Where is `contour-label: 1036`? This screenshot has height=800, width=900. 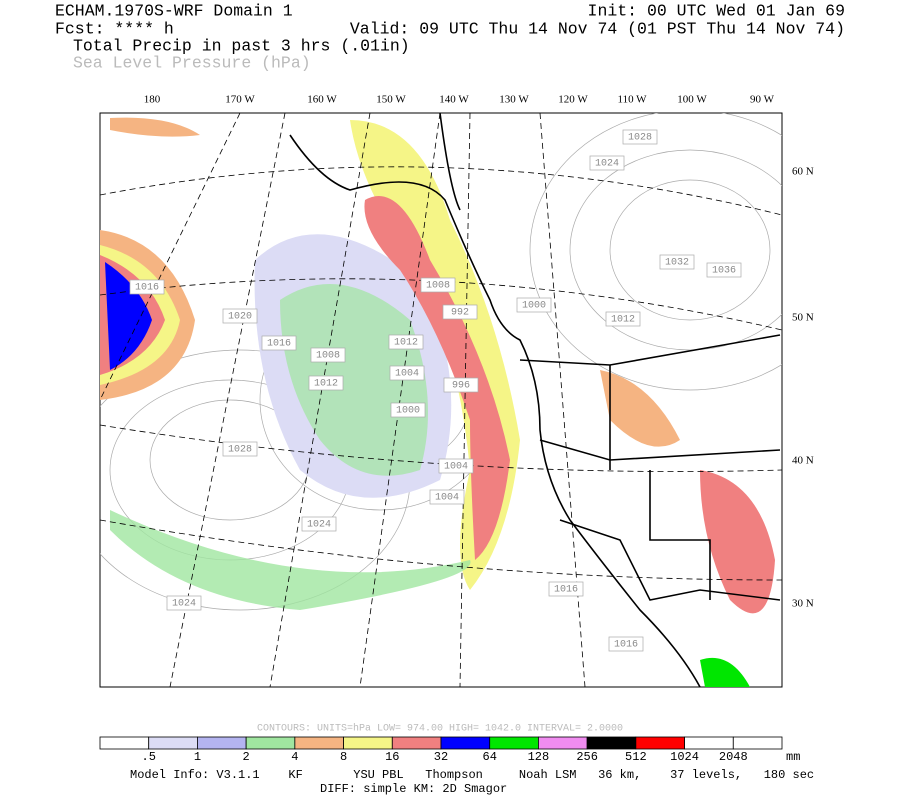
contour-label: 1036 is located at coordinates (724, 271).